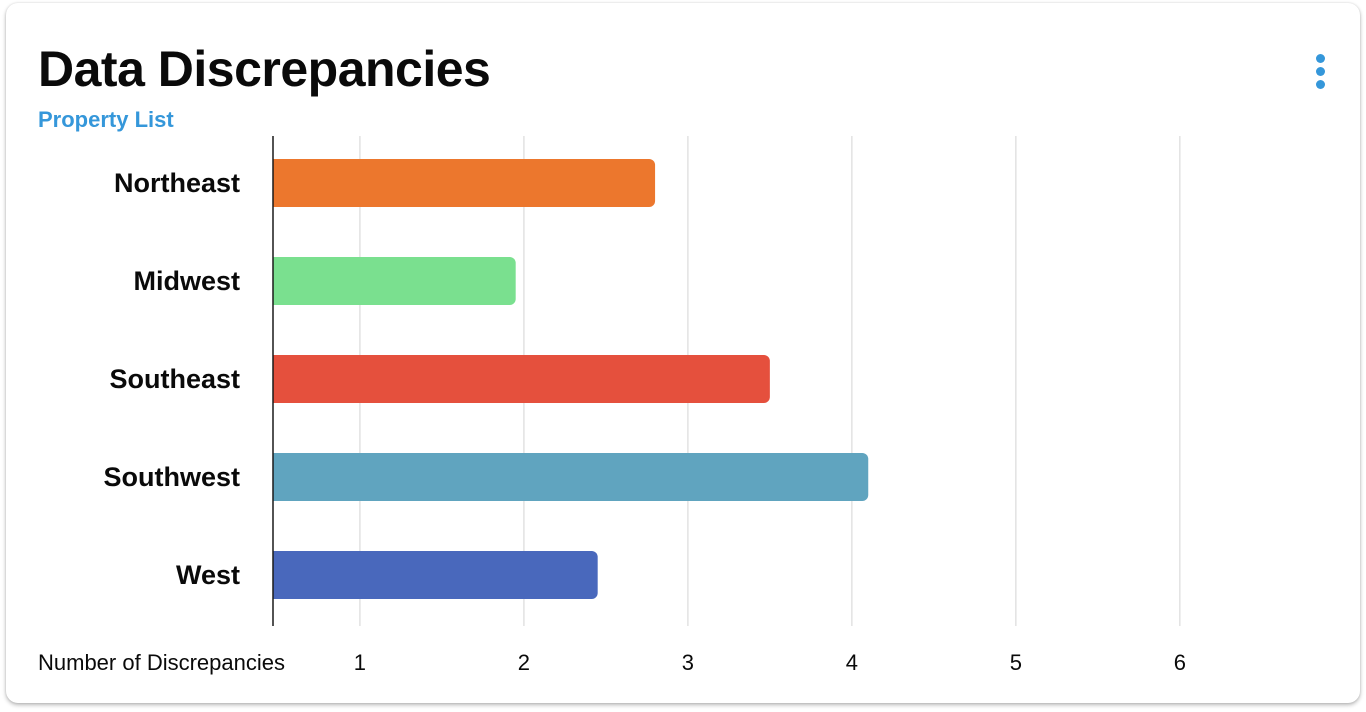 The width and height of the screenshot is (1366, 712). I want to click on category-label-southeast: Southeast, so click(174, 379).